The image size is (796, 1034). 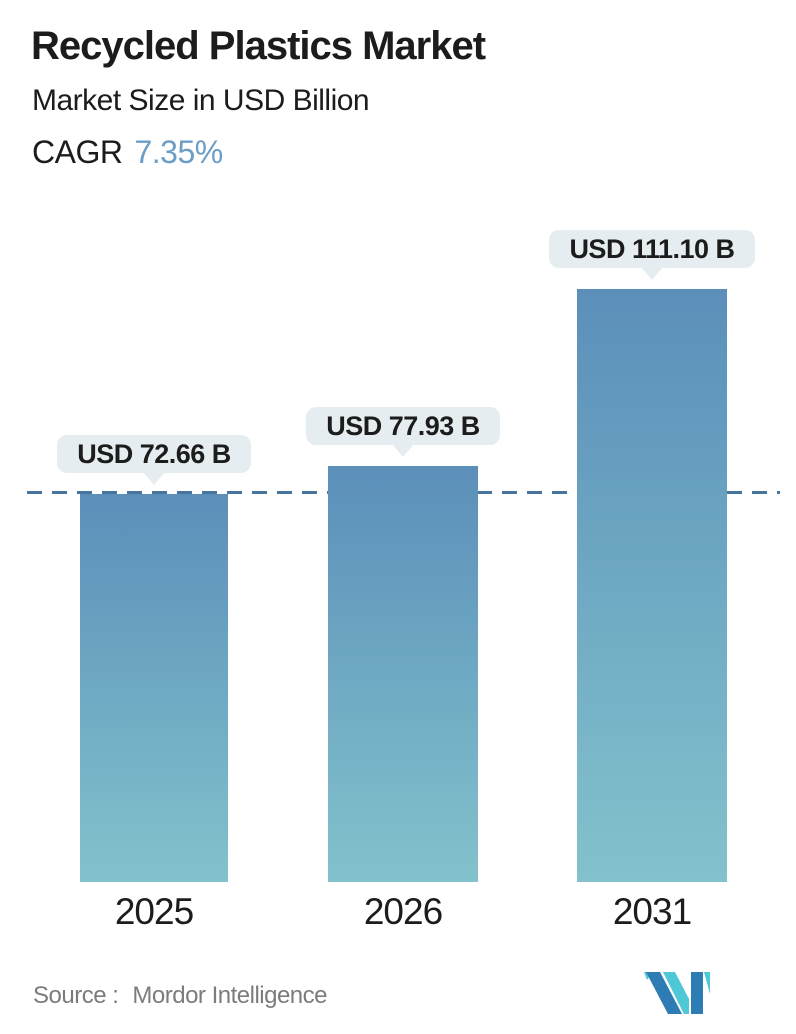 What do you see at coordinates (258, 46) in the screenshot?
I see `chart-title: Recycled Plastics Market` at bounding box center [258, 46].